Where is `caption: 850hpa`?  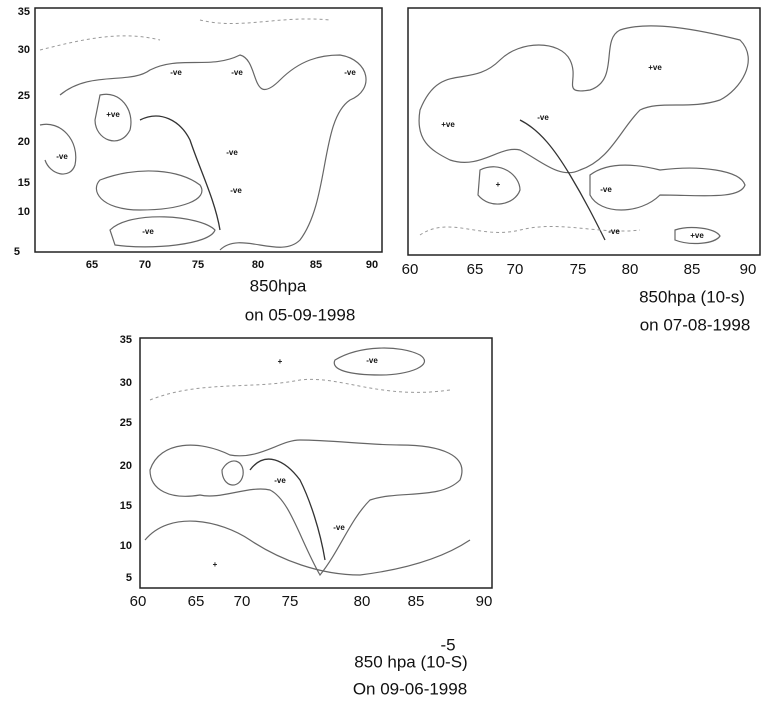 caption: 850hpa is located at coordinates (278, 285).